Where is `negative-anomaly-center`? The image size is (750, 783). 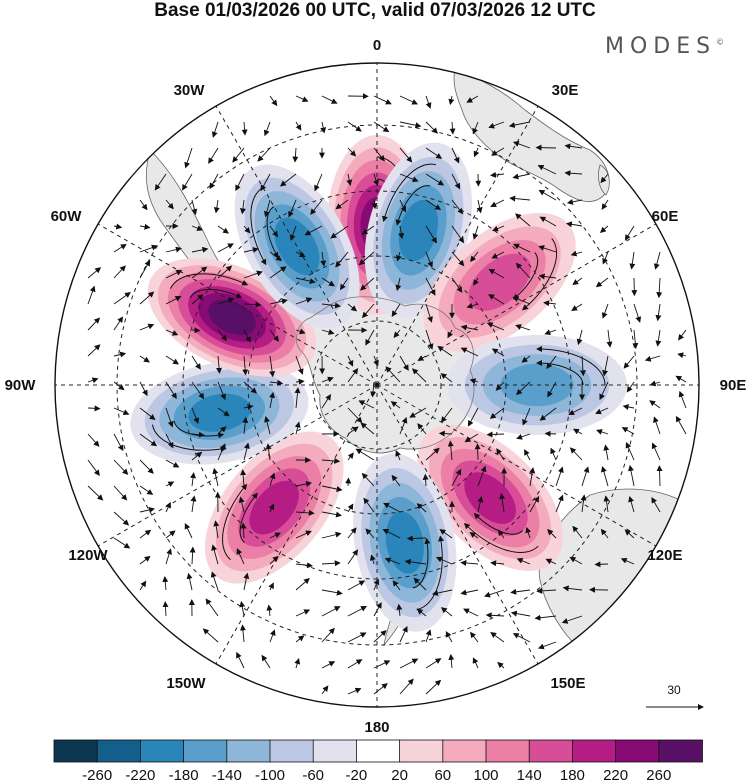
negative-anomaly-center is located at coordinates (405, 542).